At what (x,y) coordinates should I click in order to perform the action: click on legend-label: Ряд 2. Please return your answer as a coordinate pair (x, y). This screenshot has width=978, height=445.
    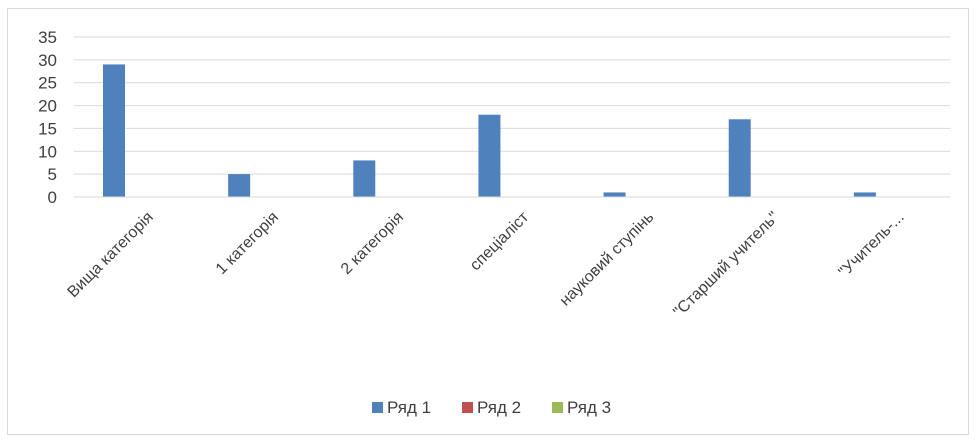
    Looking at the image, I should click on (499, 407).